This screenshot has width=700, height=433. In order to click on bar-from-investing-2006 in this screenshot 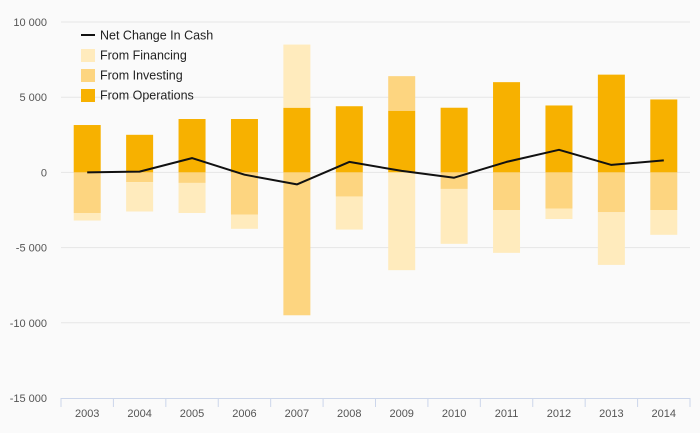, I will do `click(244, 193)`.